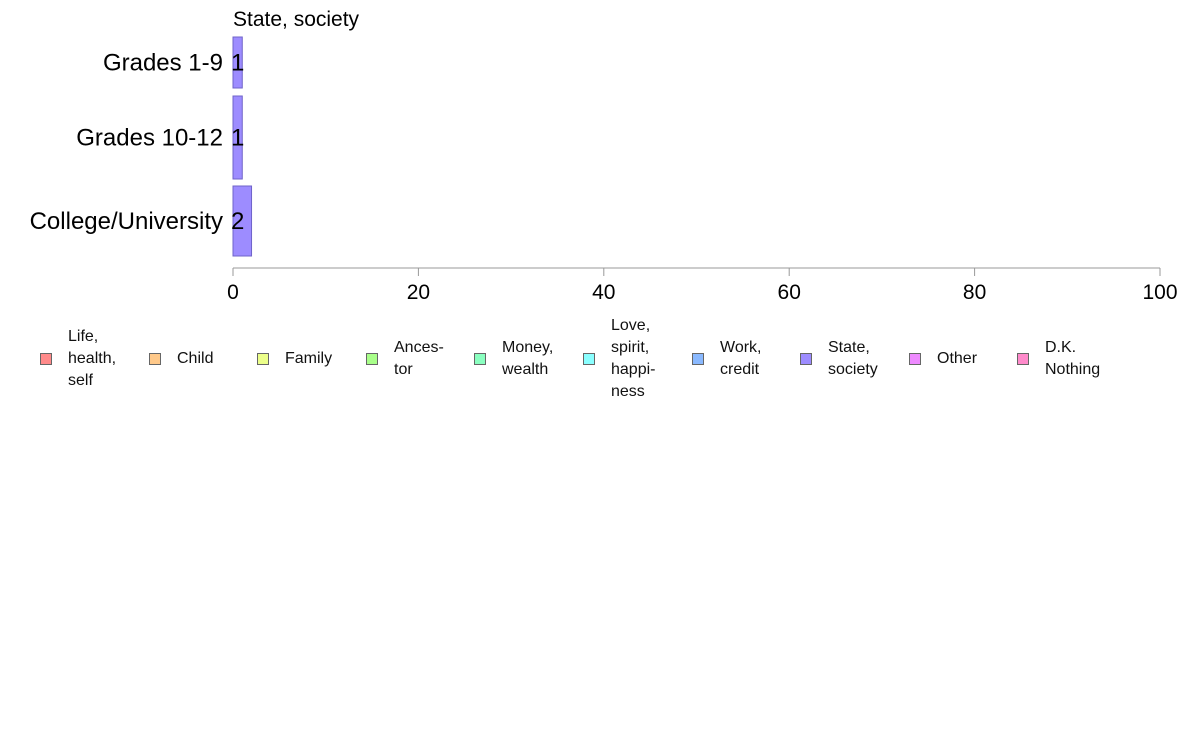  I want to click on x-tick-label: 0, so click(233, 292).